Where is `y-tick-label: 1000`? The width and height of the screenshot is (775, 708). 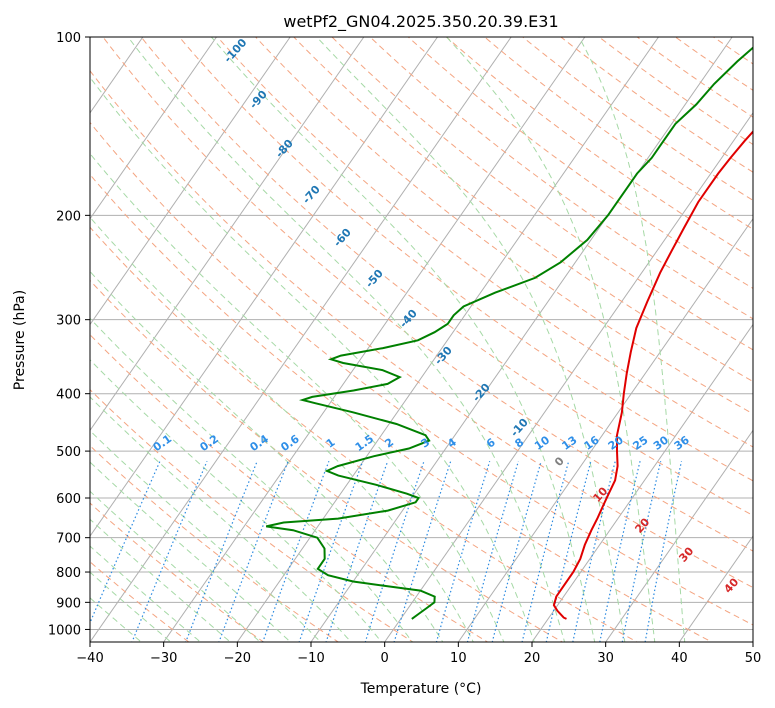 y-tick-label: 1000 is located at coordinates (64, 630).